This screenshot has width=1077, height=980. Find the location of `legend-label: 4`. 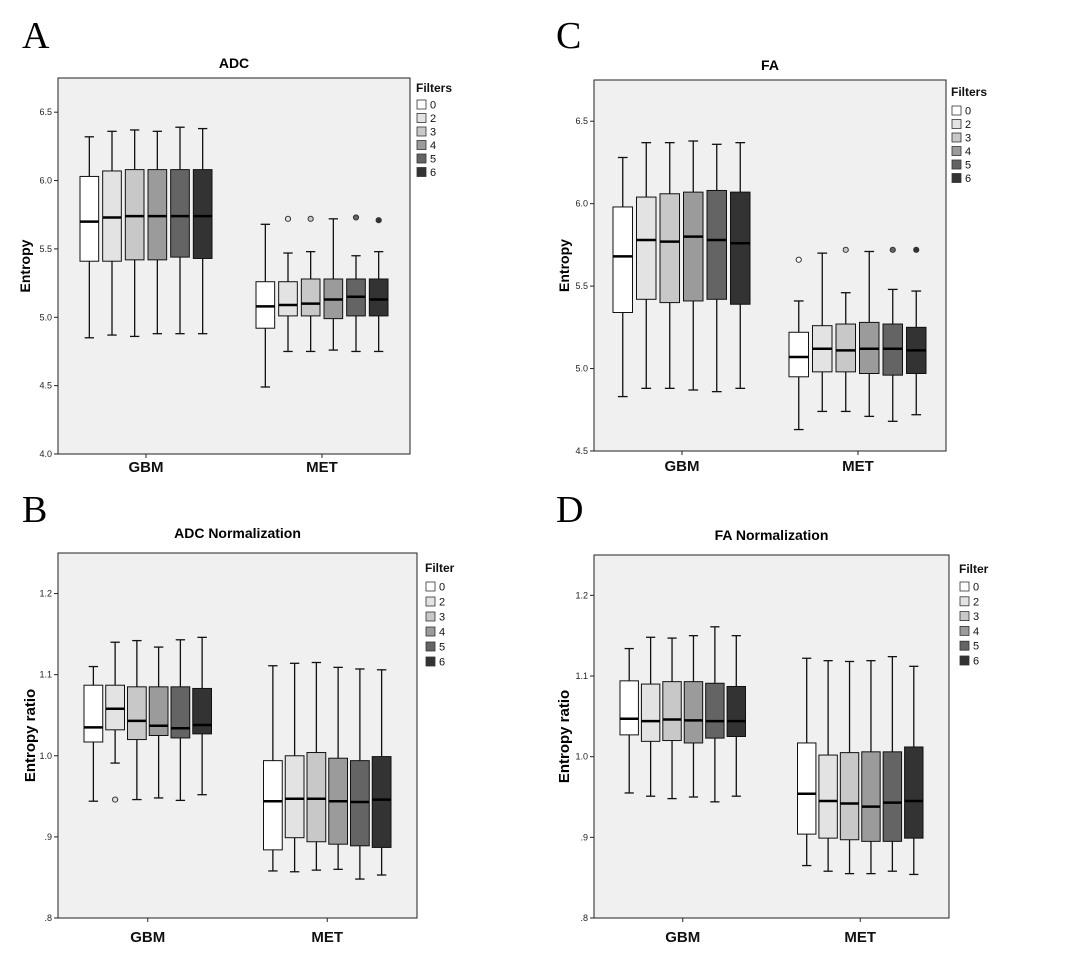

legend-label: 4 is located at coordinates (976, 632).